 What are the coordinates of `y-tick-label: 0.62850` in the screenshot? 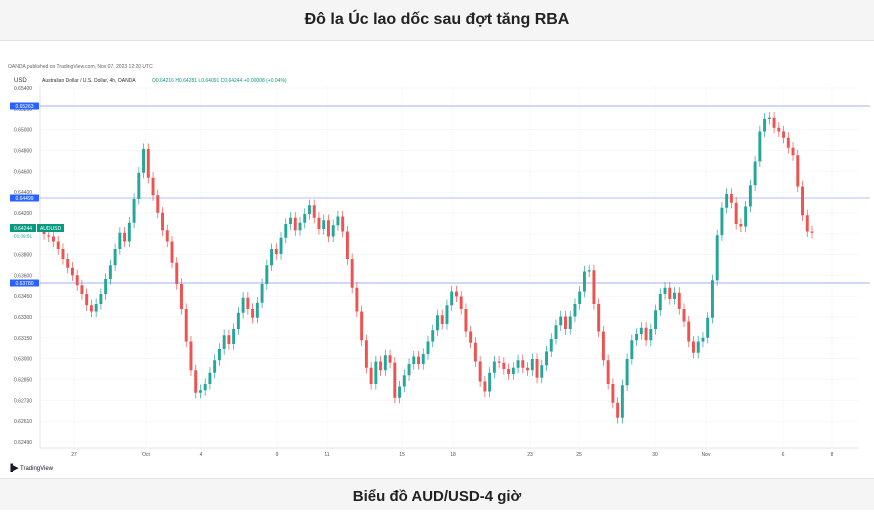 It's located at (23, 381).